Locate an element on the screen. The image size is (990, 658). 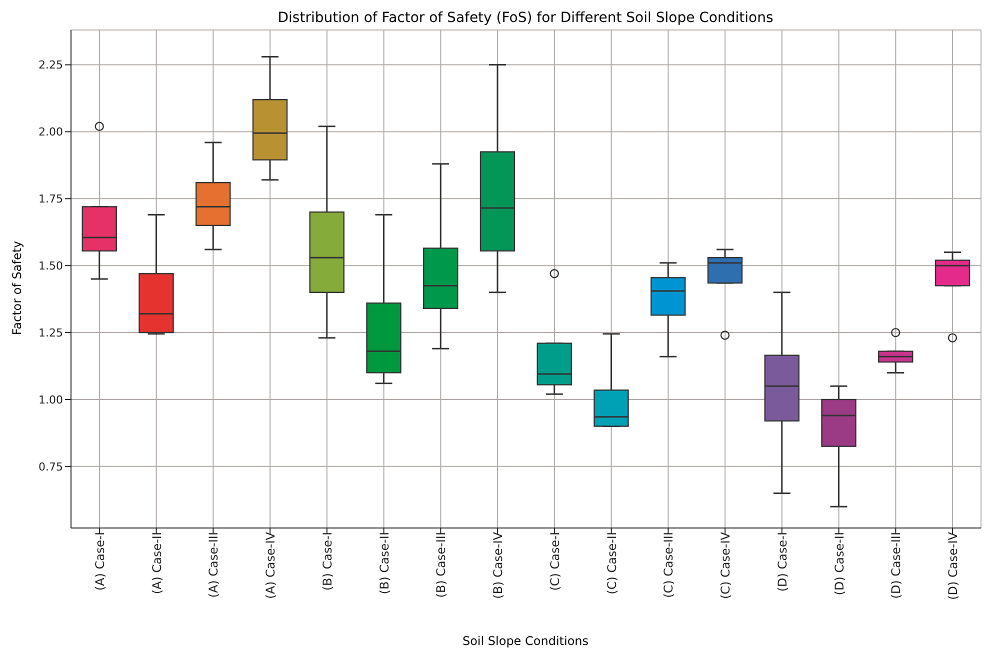
x-tick-label: (C) Case-III is located at coordinates (669, 565).